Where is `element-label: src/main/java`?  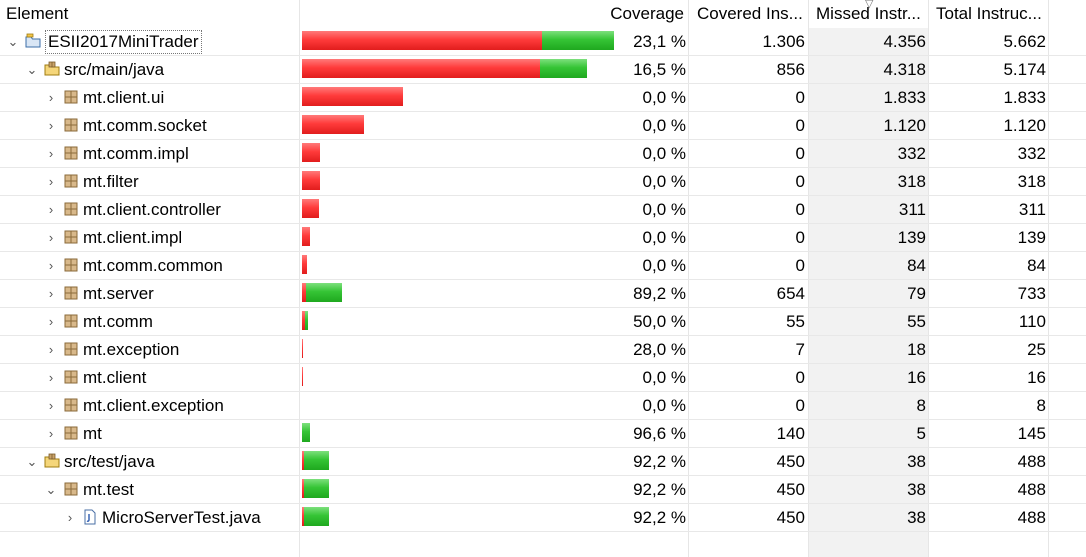 element-label: src/main/java is located at coordinates (114, 69).